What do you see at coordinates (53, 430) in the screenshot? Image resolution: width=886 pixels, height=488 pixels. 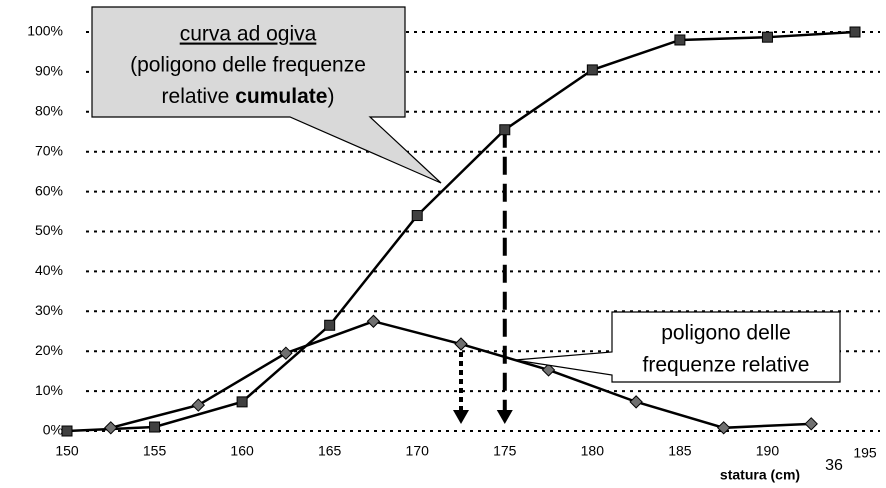 I see `y-tick-label: 0%` at bounding box center [53, 430].